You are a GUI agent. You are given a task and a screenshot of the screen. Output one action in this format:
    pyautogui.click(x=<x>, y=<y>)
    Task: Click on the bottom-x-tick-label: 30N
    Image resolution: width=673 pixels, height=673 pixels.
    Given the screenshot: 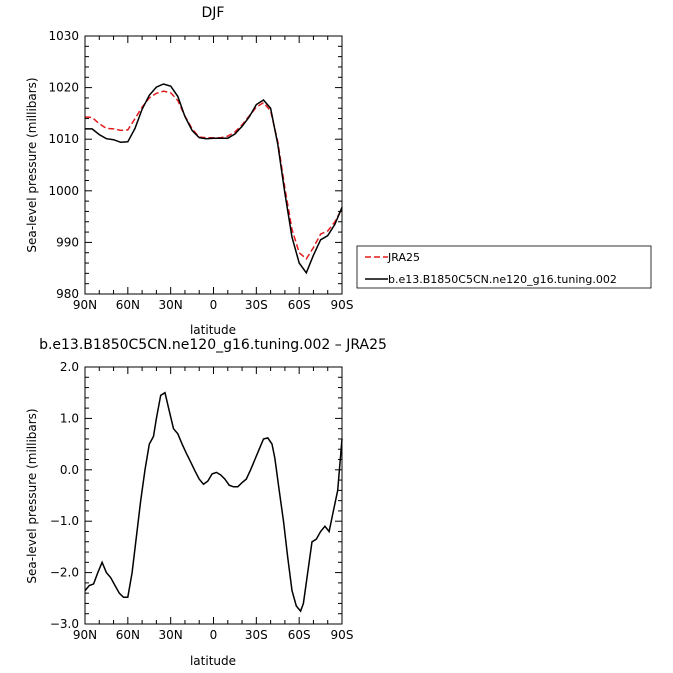 What is the action you would take?
    pyautogui.click(x=171, y=635)
    